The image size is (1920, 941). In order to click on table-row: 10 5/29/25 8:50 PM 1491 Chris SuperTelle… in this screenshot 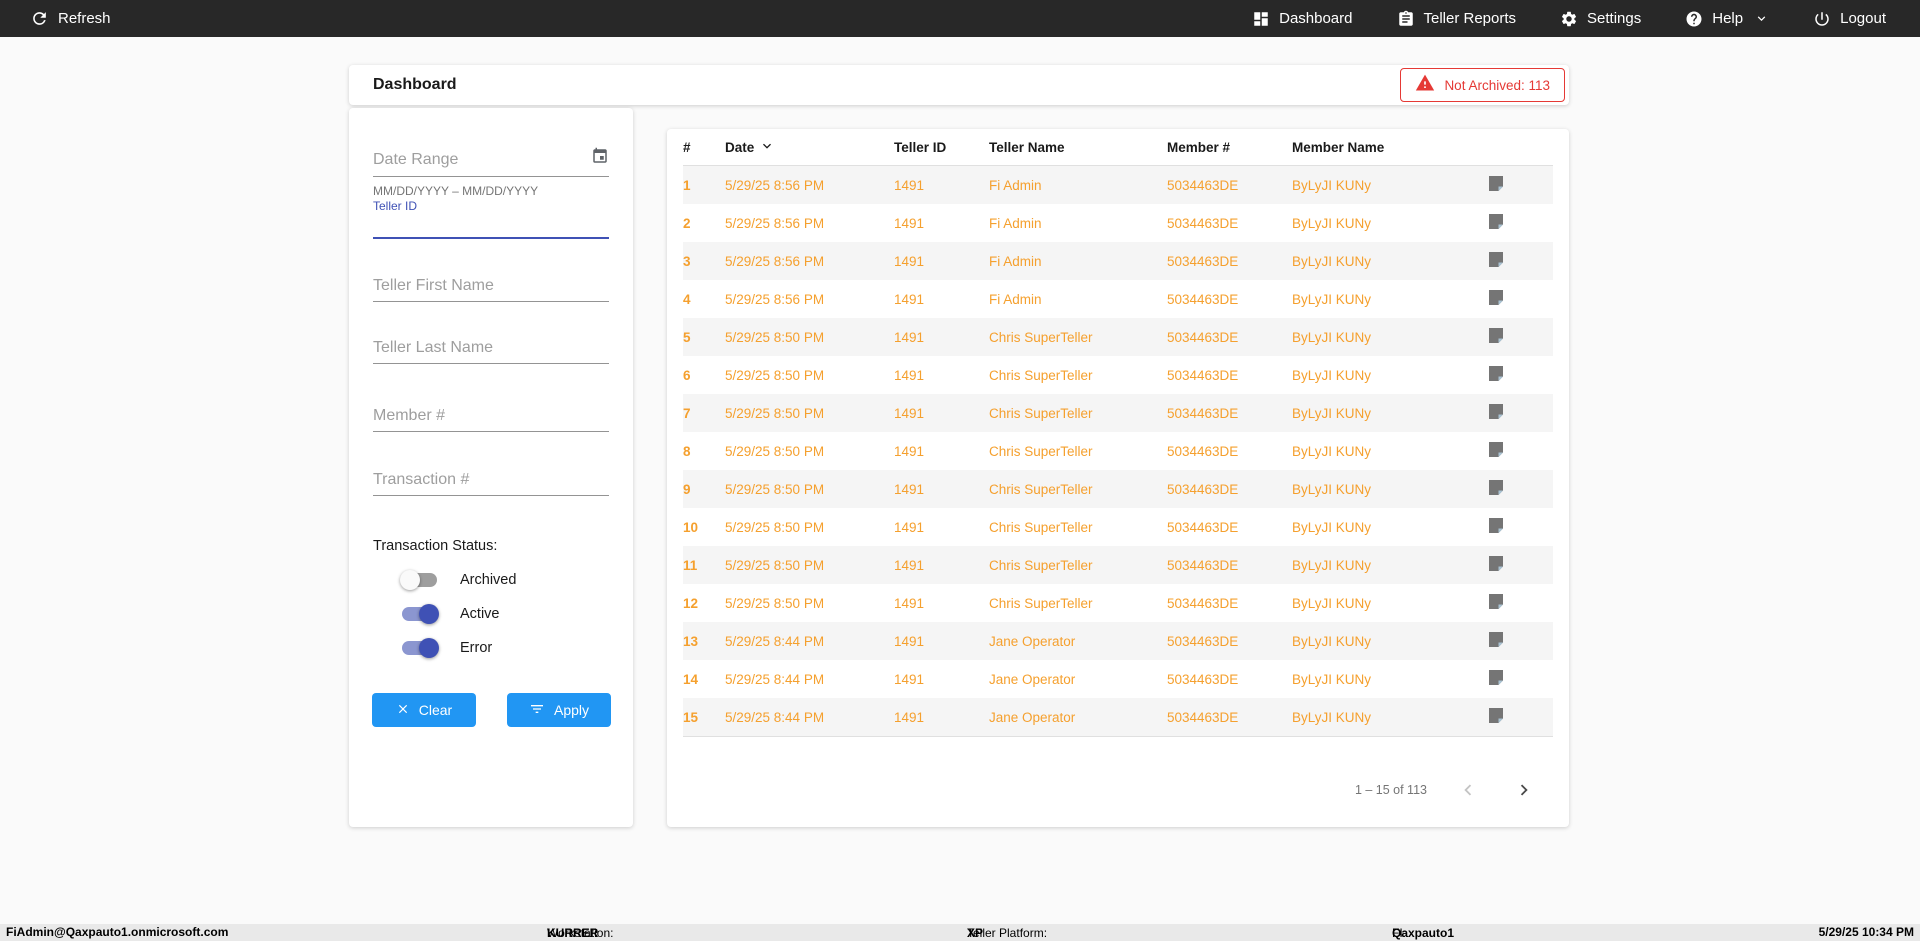, I will do `click(1118, 527)`.